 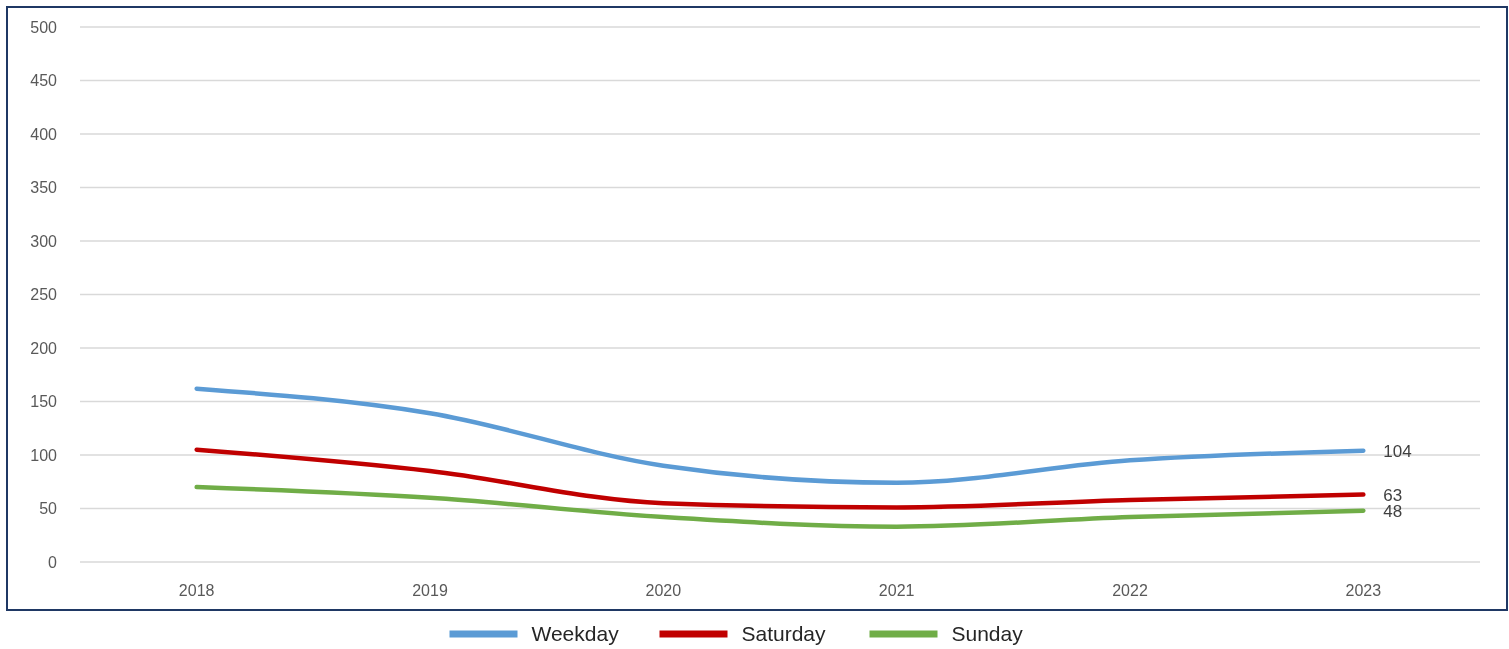 I want to click on y-tick-label: 350, so click(x=44, y=188).